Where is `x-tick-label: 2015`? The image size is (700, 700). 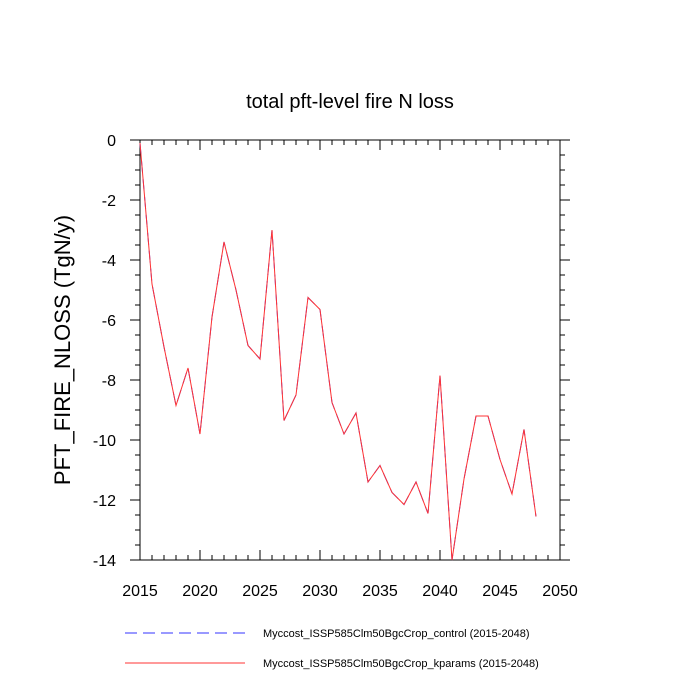
x-tick-label: 2015 is located at coordinates (140, 591).